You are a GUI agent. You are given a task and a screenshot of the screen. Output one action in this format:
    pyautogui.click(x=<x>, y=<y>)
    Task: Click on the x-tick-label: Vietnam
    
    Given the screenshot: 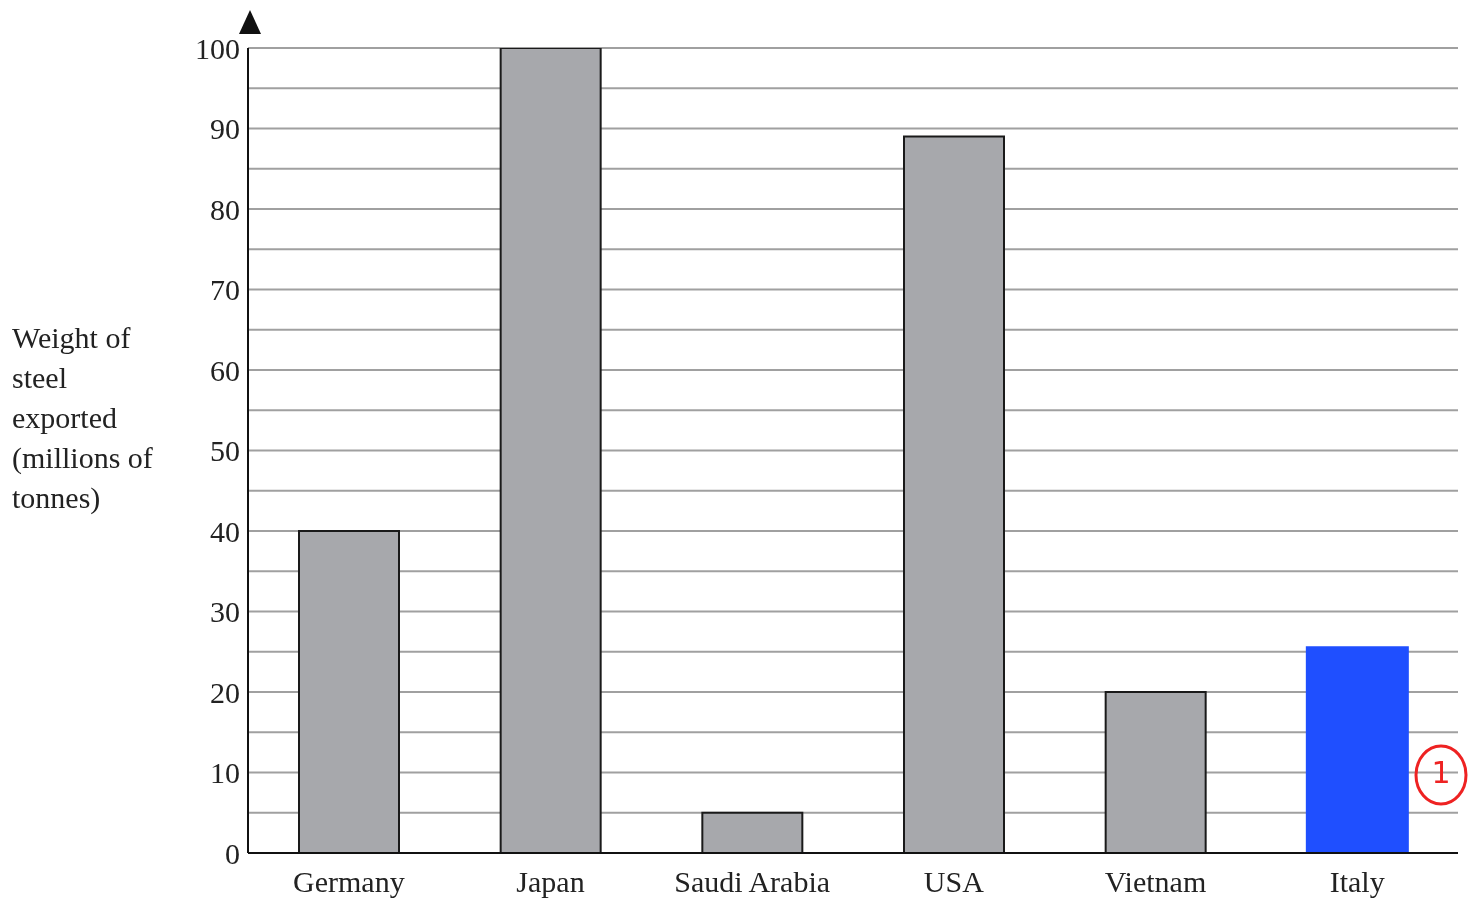 What is the action you would take?
    pyautogui.click(x=1155, y=882)
    